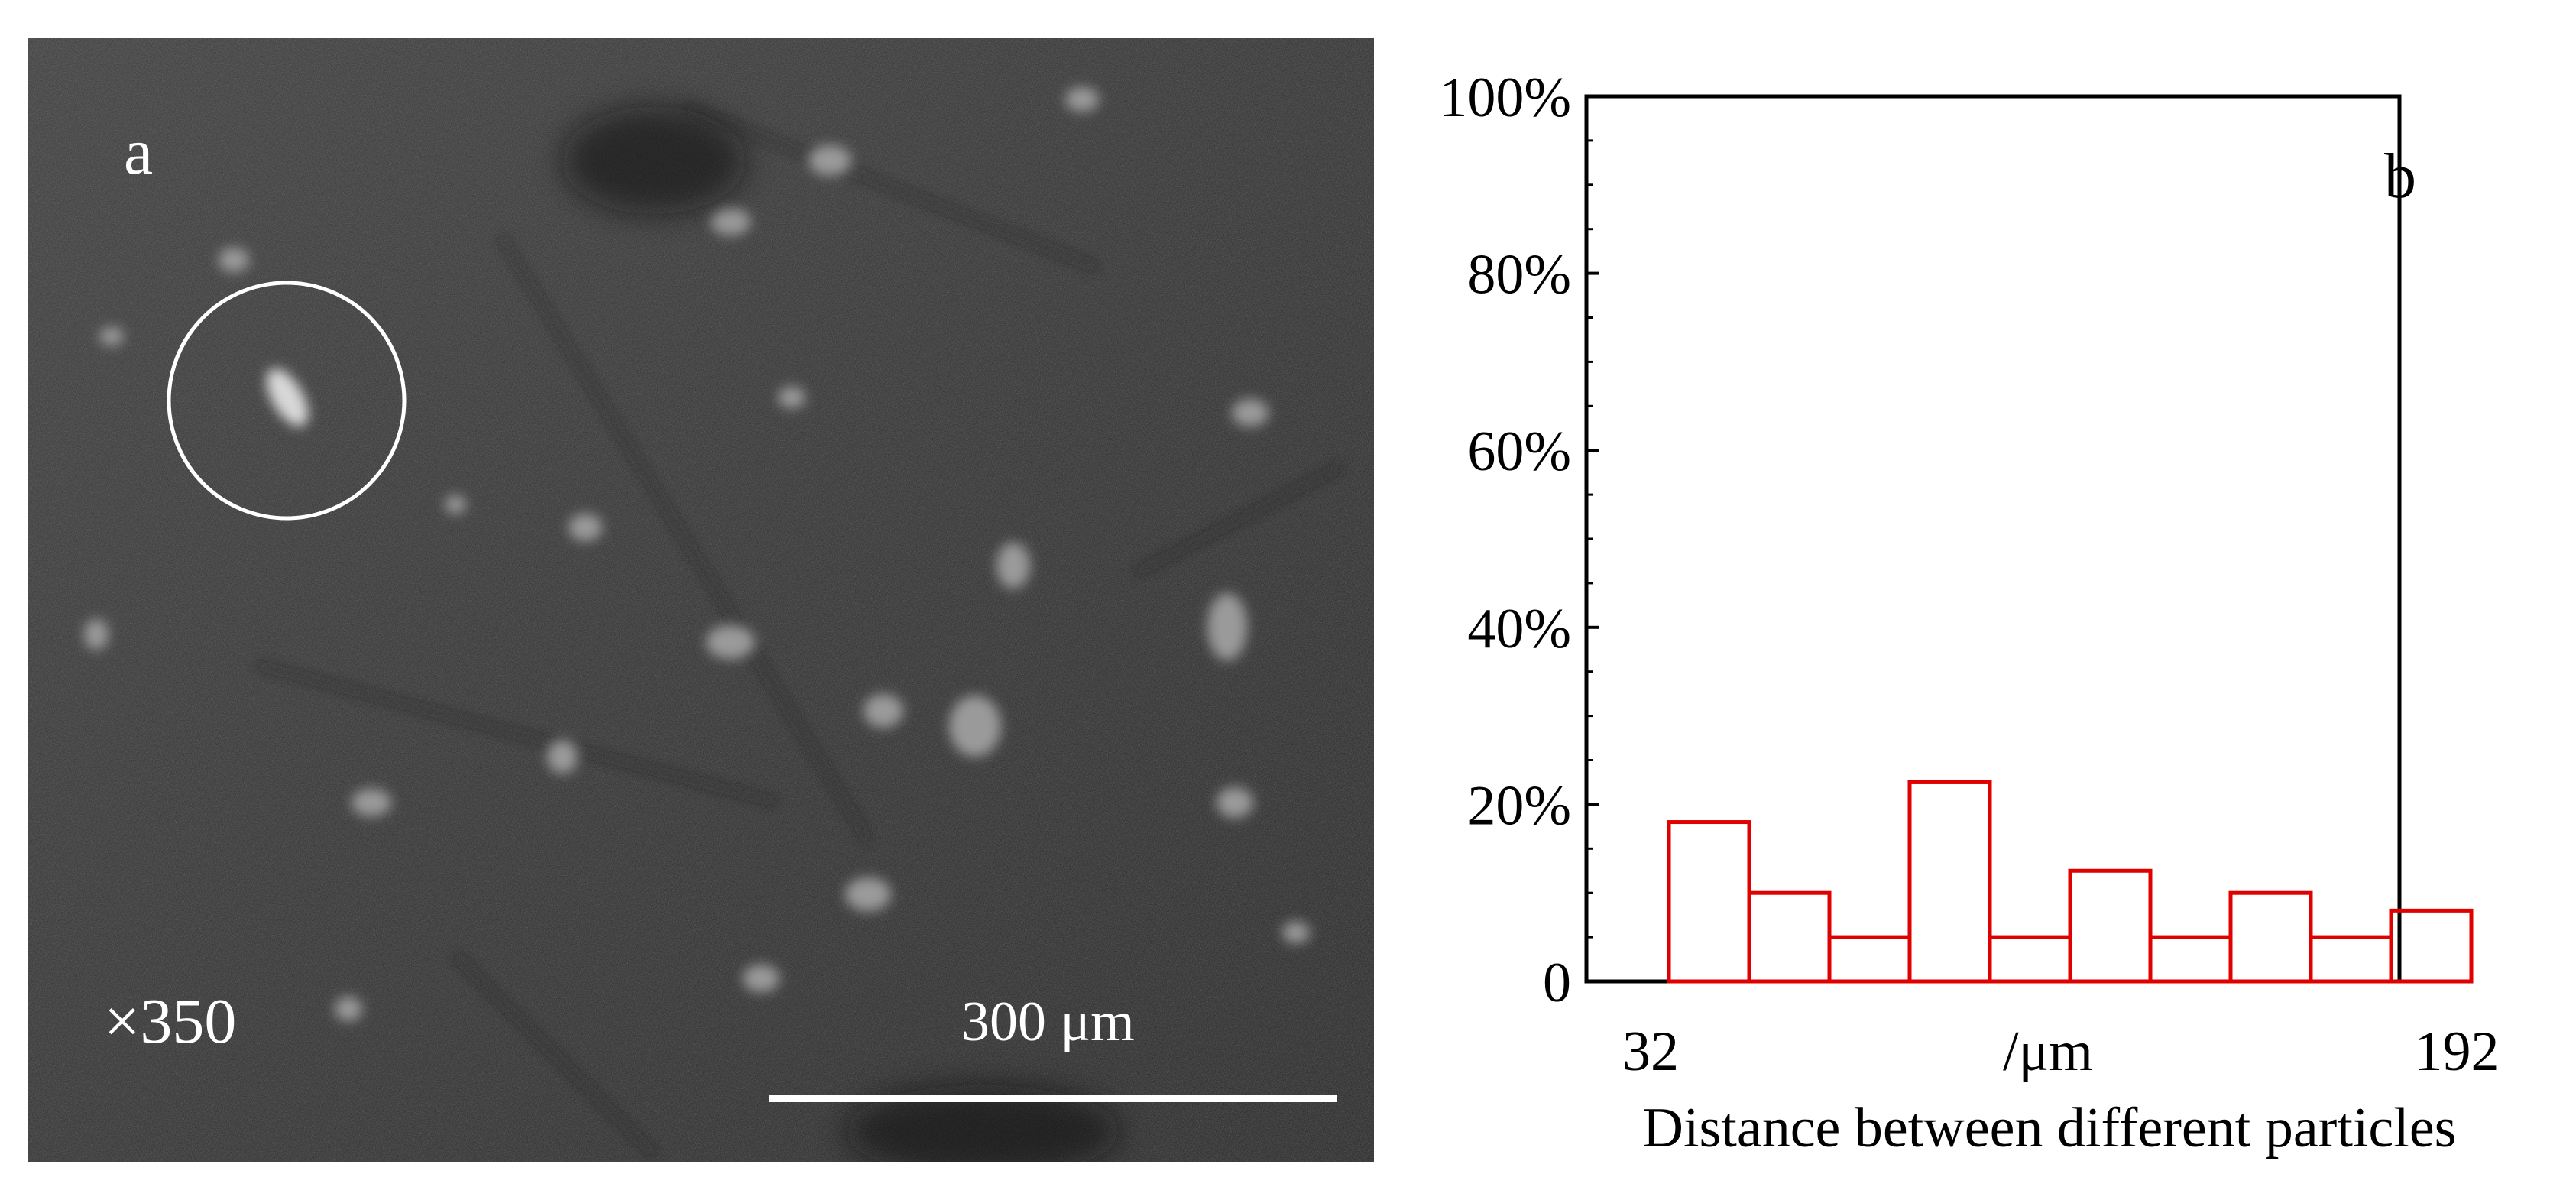 The image size is (2576, 1200). What do you see at coordinates (1519, 275) in the screenshot?
I see `y-tick-label: 80%` at bounding box center [1519, 275].